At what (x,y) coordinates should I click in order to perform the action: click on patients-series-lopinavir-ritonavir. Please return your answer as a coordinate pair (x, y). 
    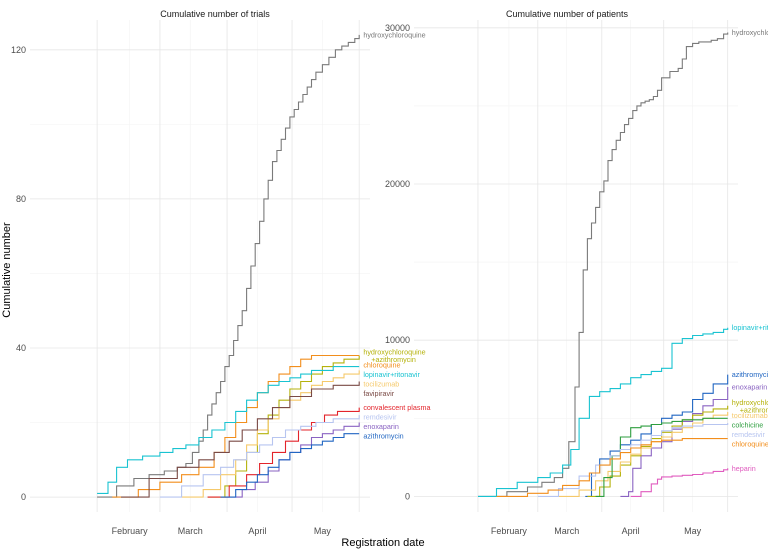
    Looking at the image, I should click on (603, 412).